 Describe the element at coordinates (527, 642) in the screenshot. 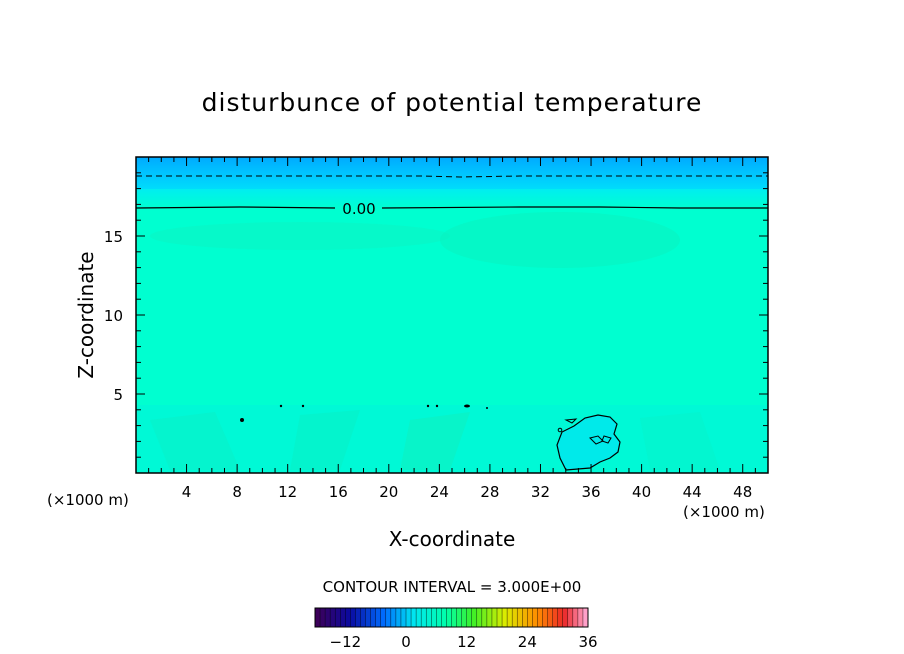

I see `colorbar-tick-label: 24` at that location.